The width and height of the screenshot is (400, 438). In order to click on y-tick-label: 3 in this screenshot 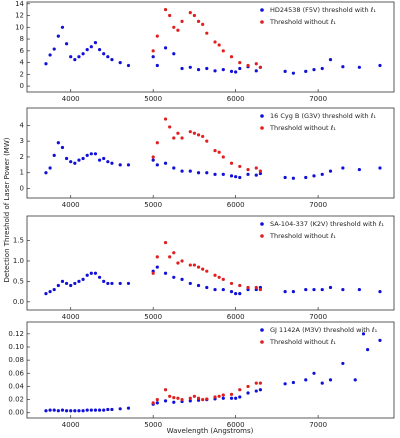, I will do `click(22, 141)`.